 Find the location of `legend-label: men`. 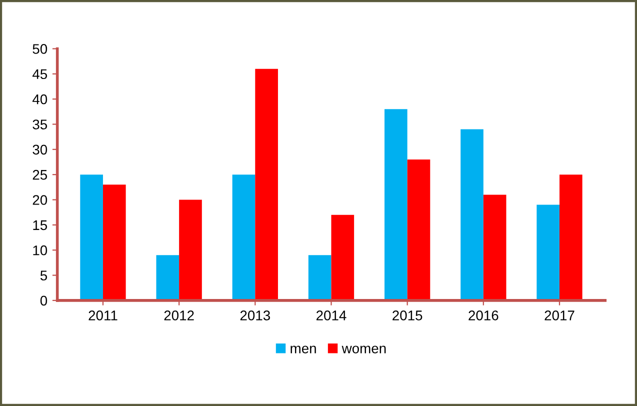

legend-label: men is located at coordinates (303, 350).